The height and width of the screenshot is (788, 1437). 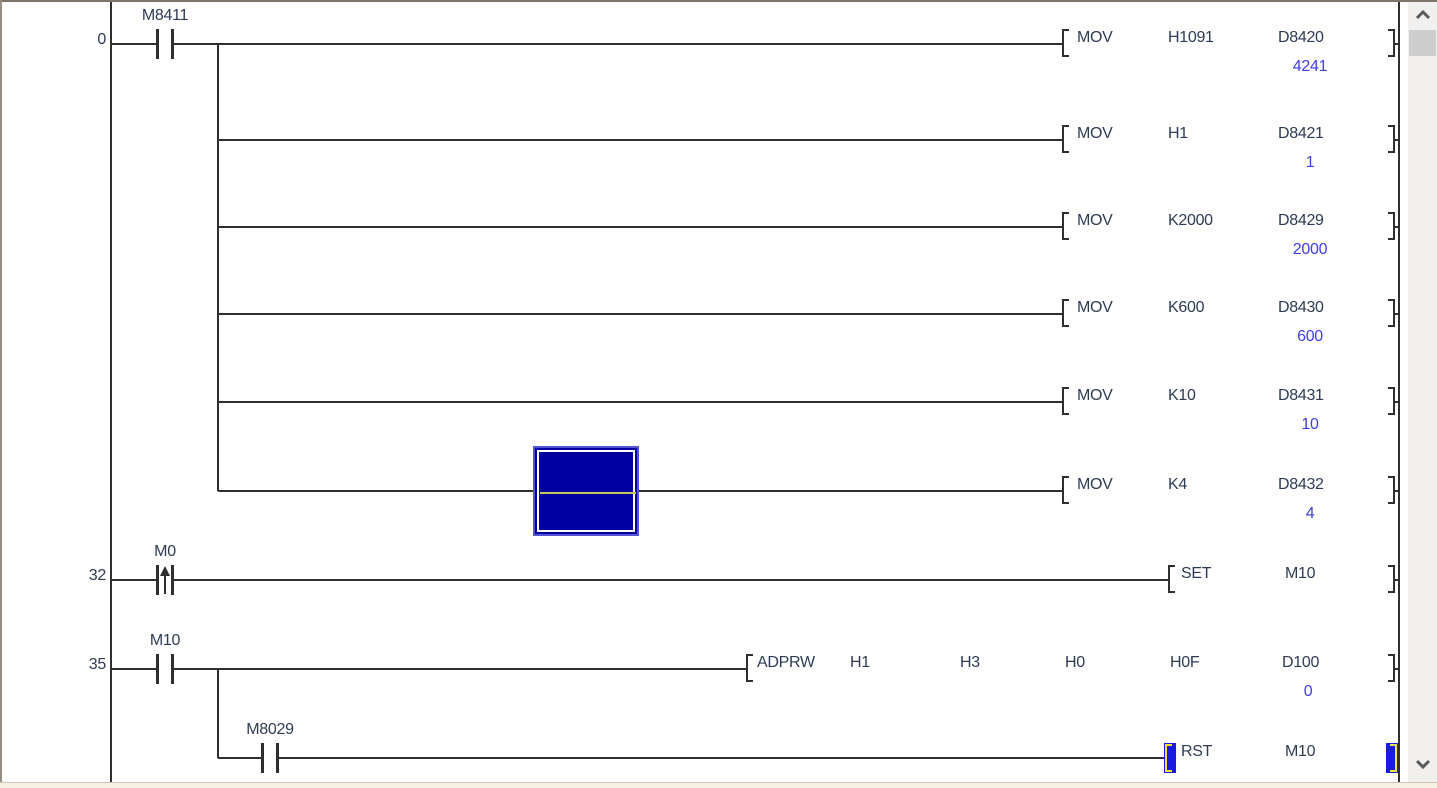 What do you see at coordinates (1422, 43) in the screenshot?
I see `scroll-thumb` at bounding box center [1422, 43].